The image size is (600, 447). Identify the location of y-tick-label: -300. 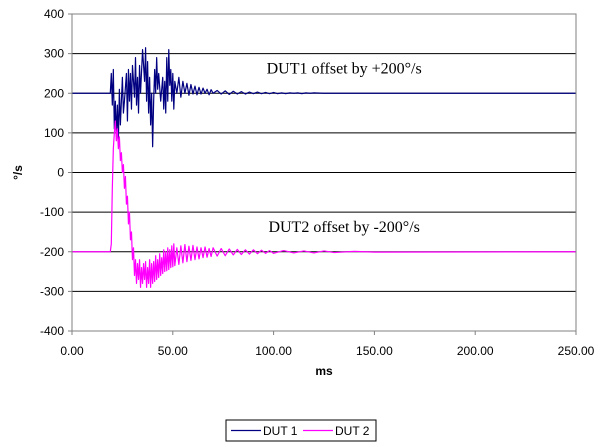
(52, 291).